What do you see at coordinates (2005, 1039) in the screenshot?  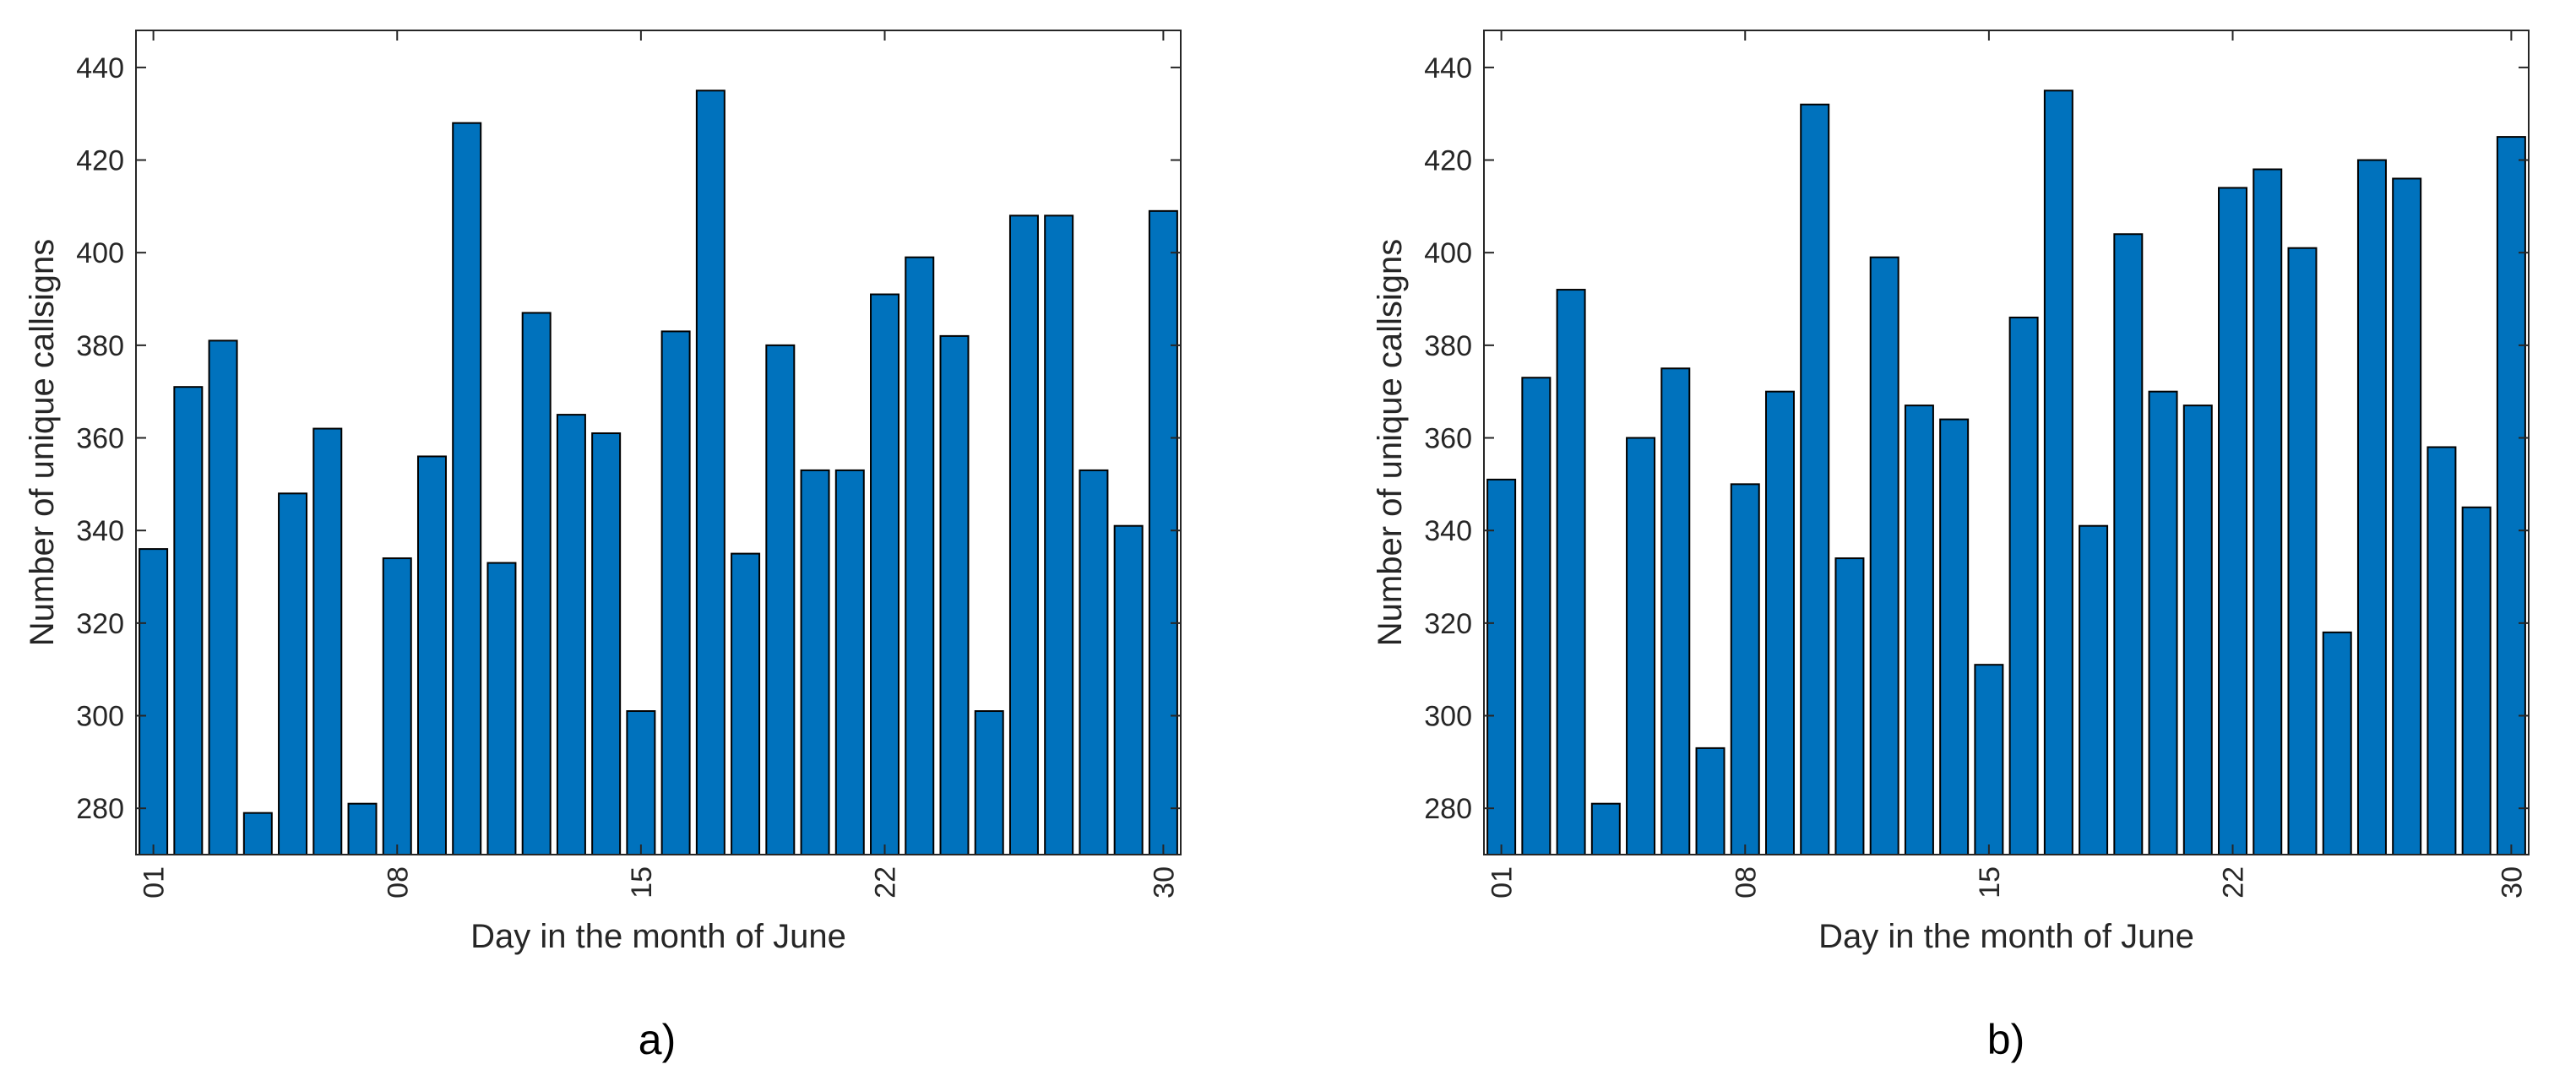 I see `panel-label-b: b)` at bounding box center [2005, 1039].